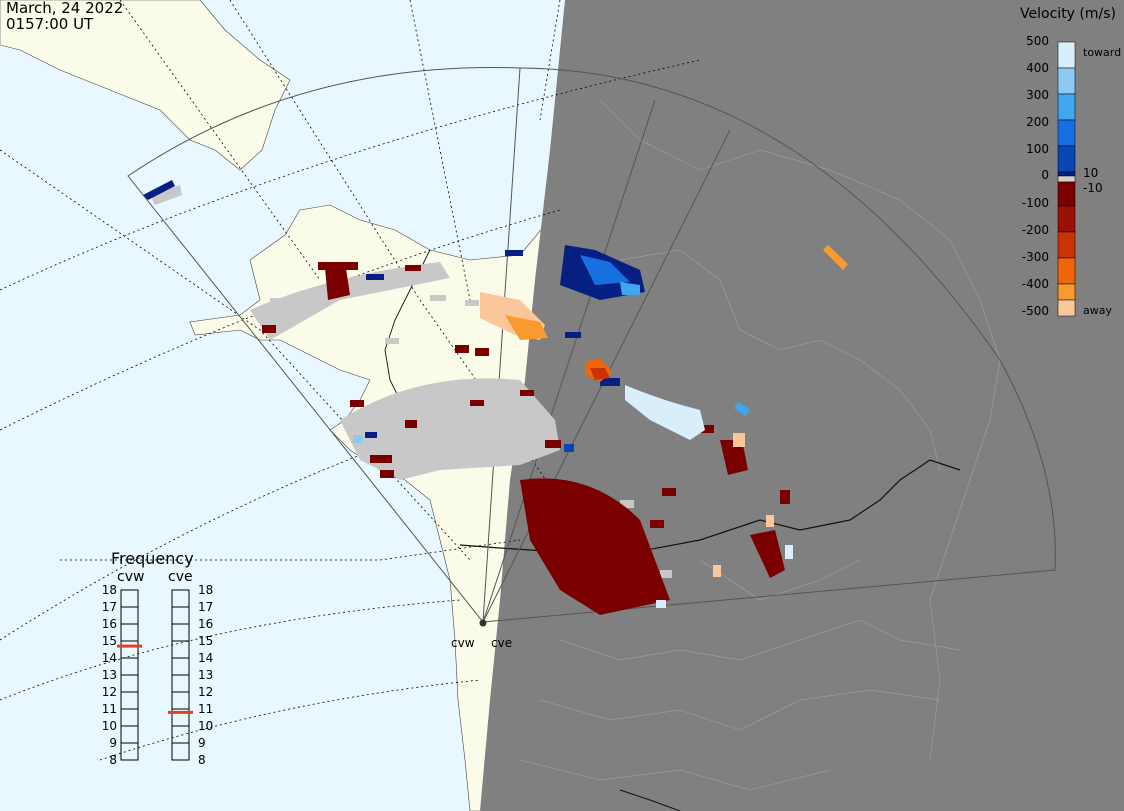 The width and height of the screenshot is (1124, 811). I want to click on frequency-indicator-cve, so click(180, 712).